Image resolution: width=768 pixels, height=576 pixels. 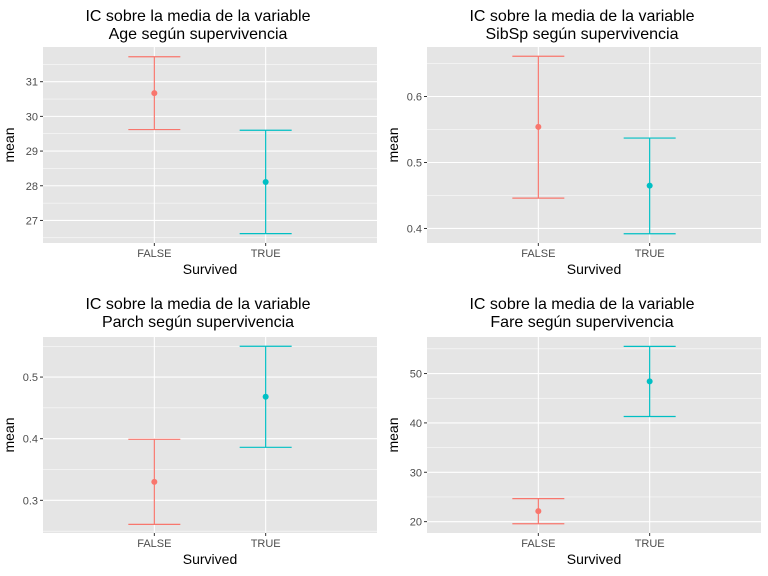 What do you see at coordinates (32, 221) in the screenshot?
I see `y-tick-label: 27` at bounding box center [32, 221].